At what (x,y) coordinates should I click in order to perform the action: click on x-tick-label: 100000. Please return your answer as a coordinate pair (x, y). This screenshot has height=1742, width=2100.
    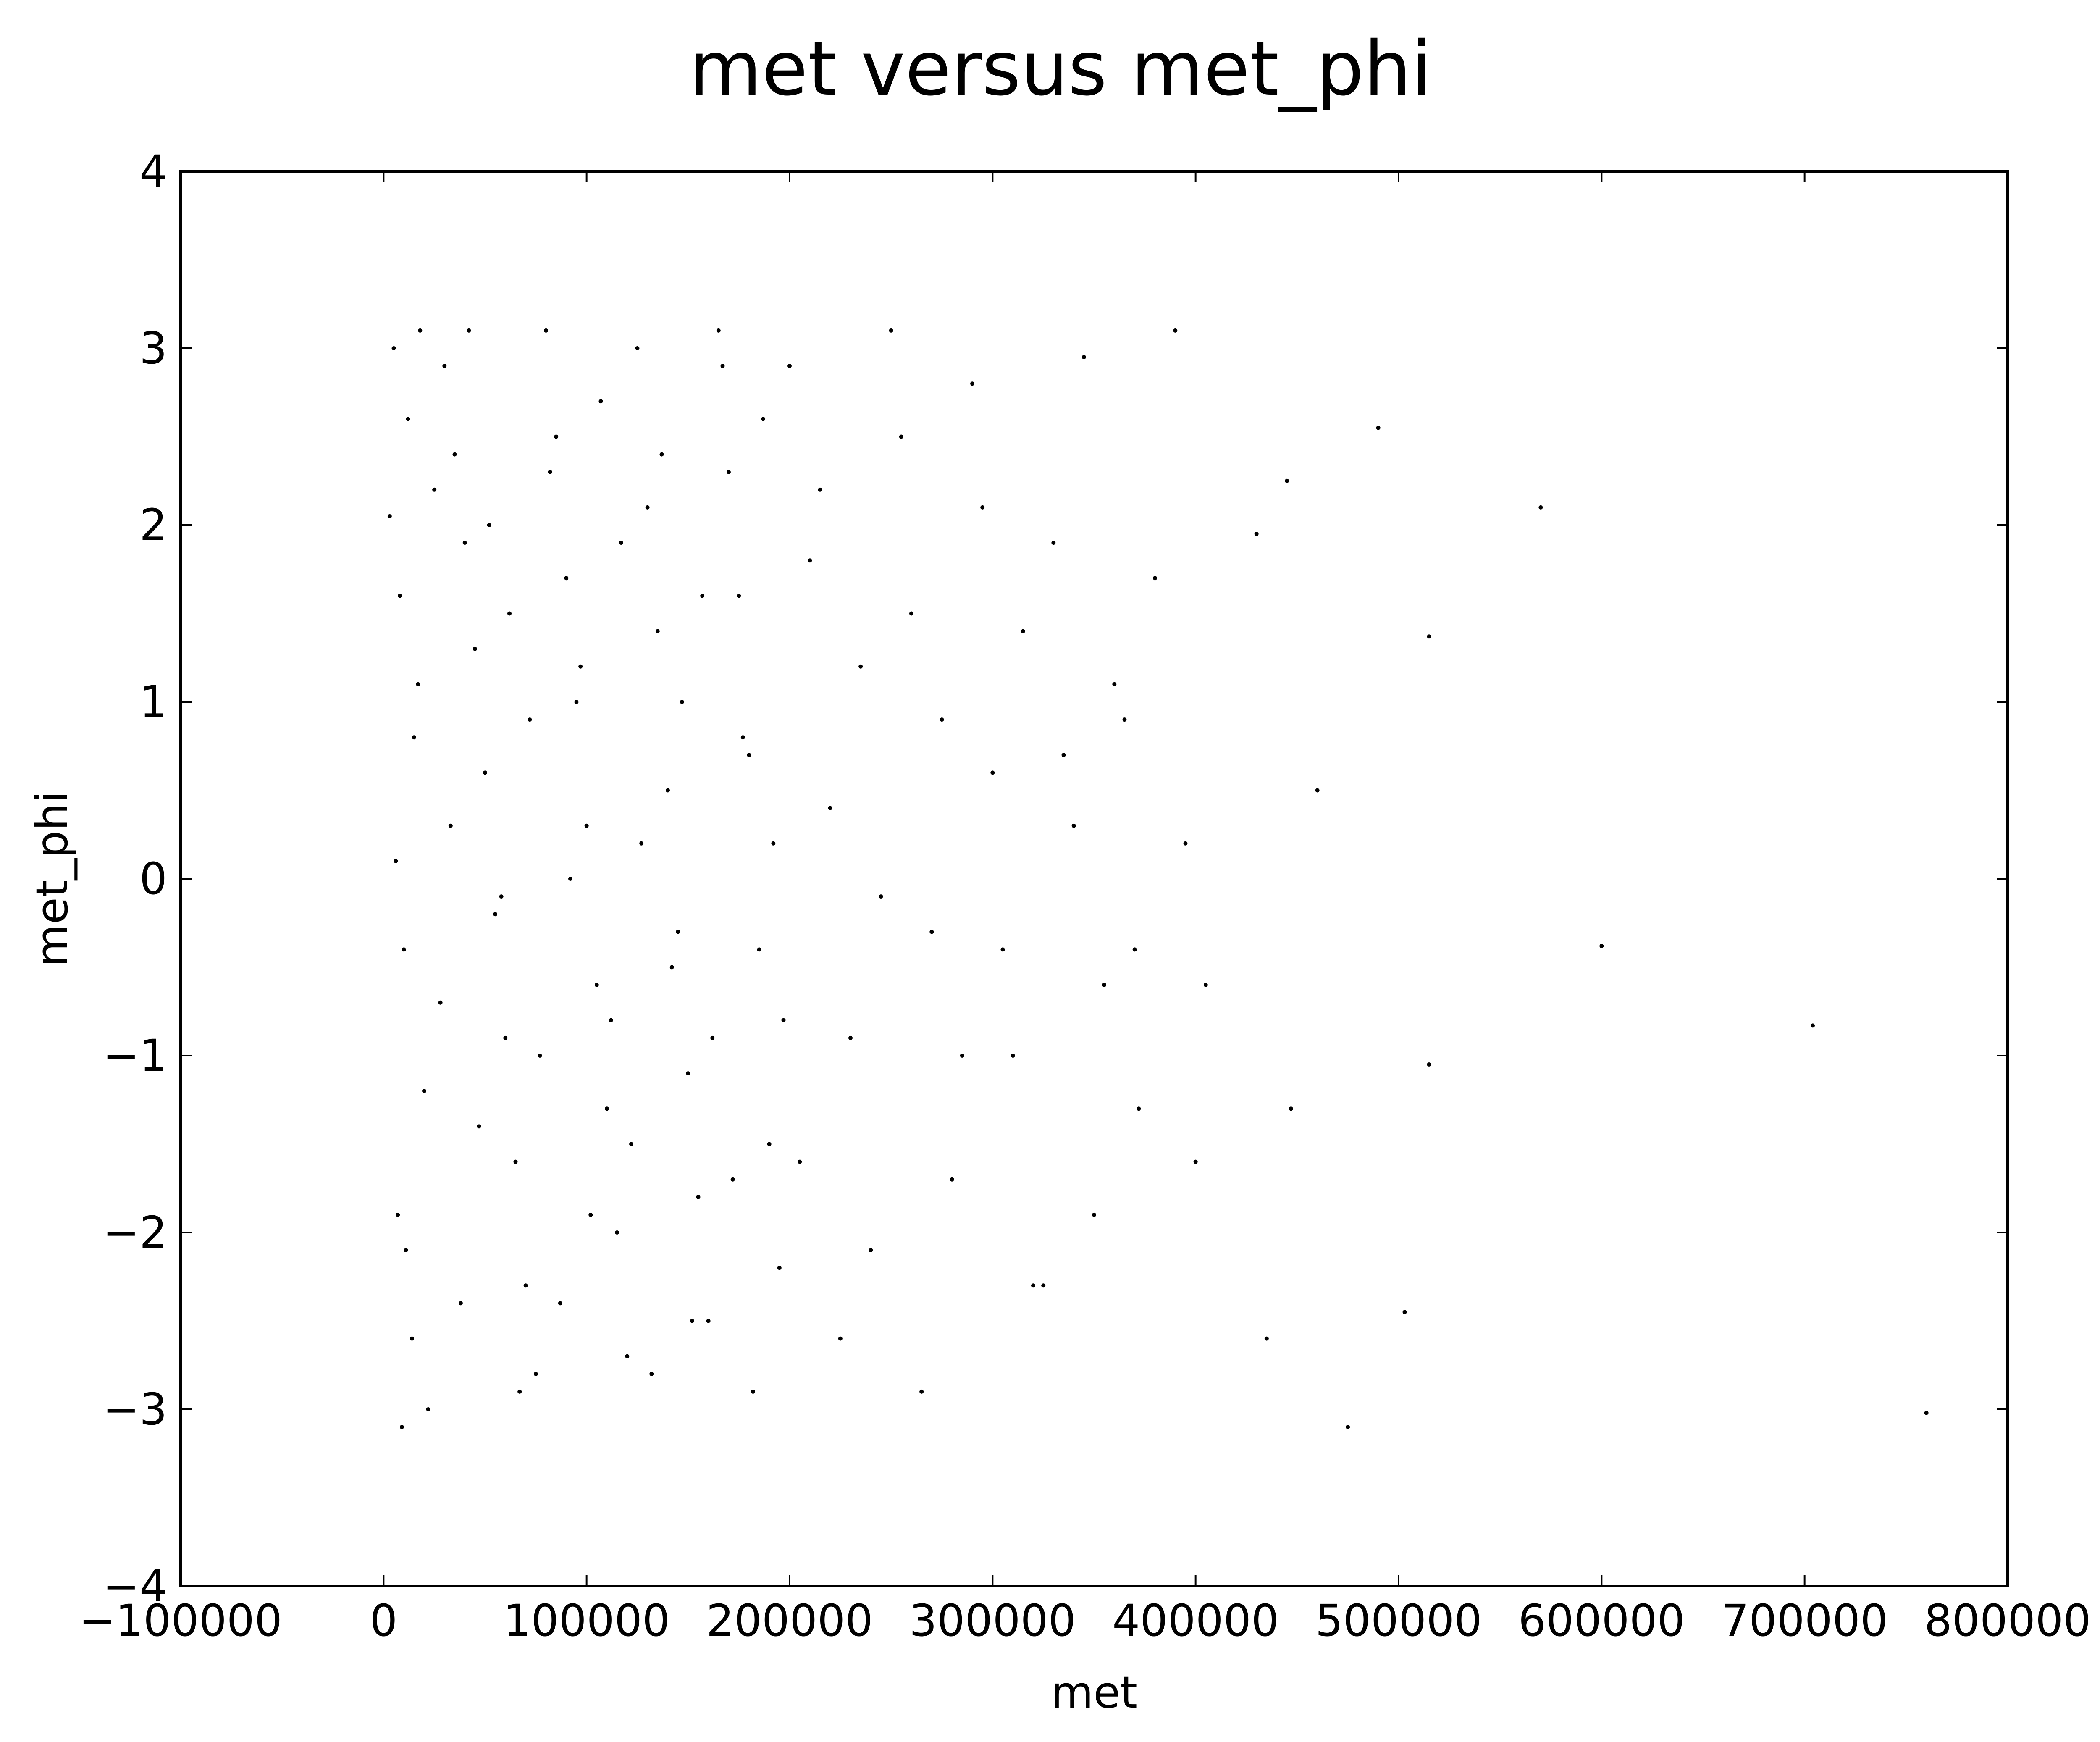
    Looking at the image, I should click on (586, 1620).